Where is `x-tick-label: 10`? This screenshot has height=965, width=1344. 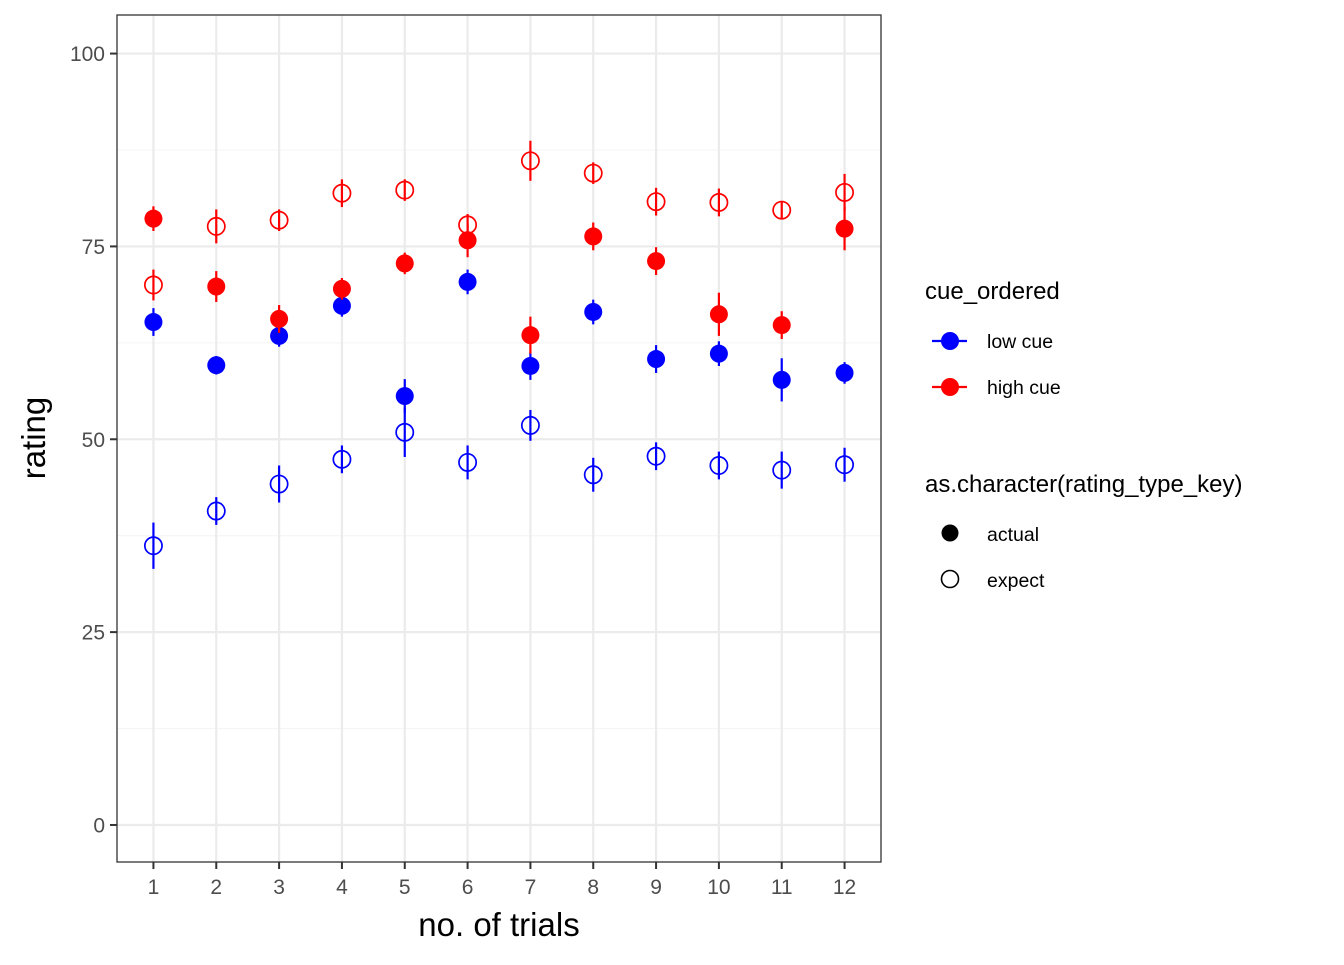
x-tick-label: 10 is located at coordinates (718, 887).